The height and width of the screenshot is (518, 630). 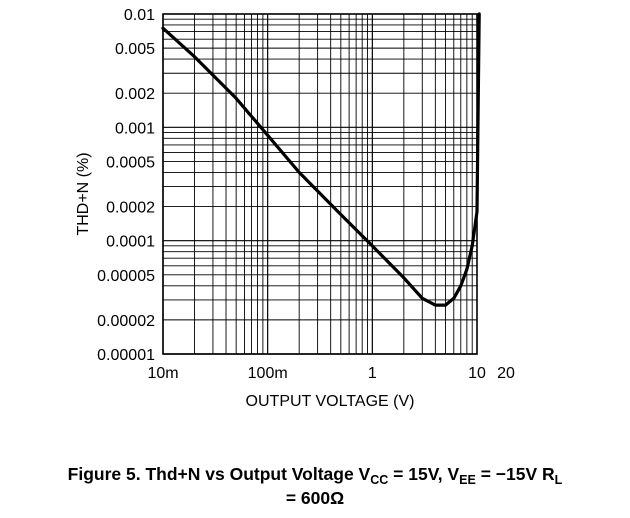 What do you see at coordinates (126, 355) in the screenshot?
I see `y-tick-label: 0.00001` at bounding box center [126, 355].